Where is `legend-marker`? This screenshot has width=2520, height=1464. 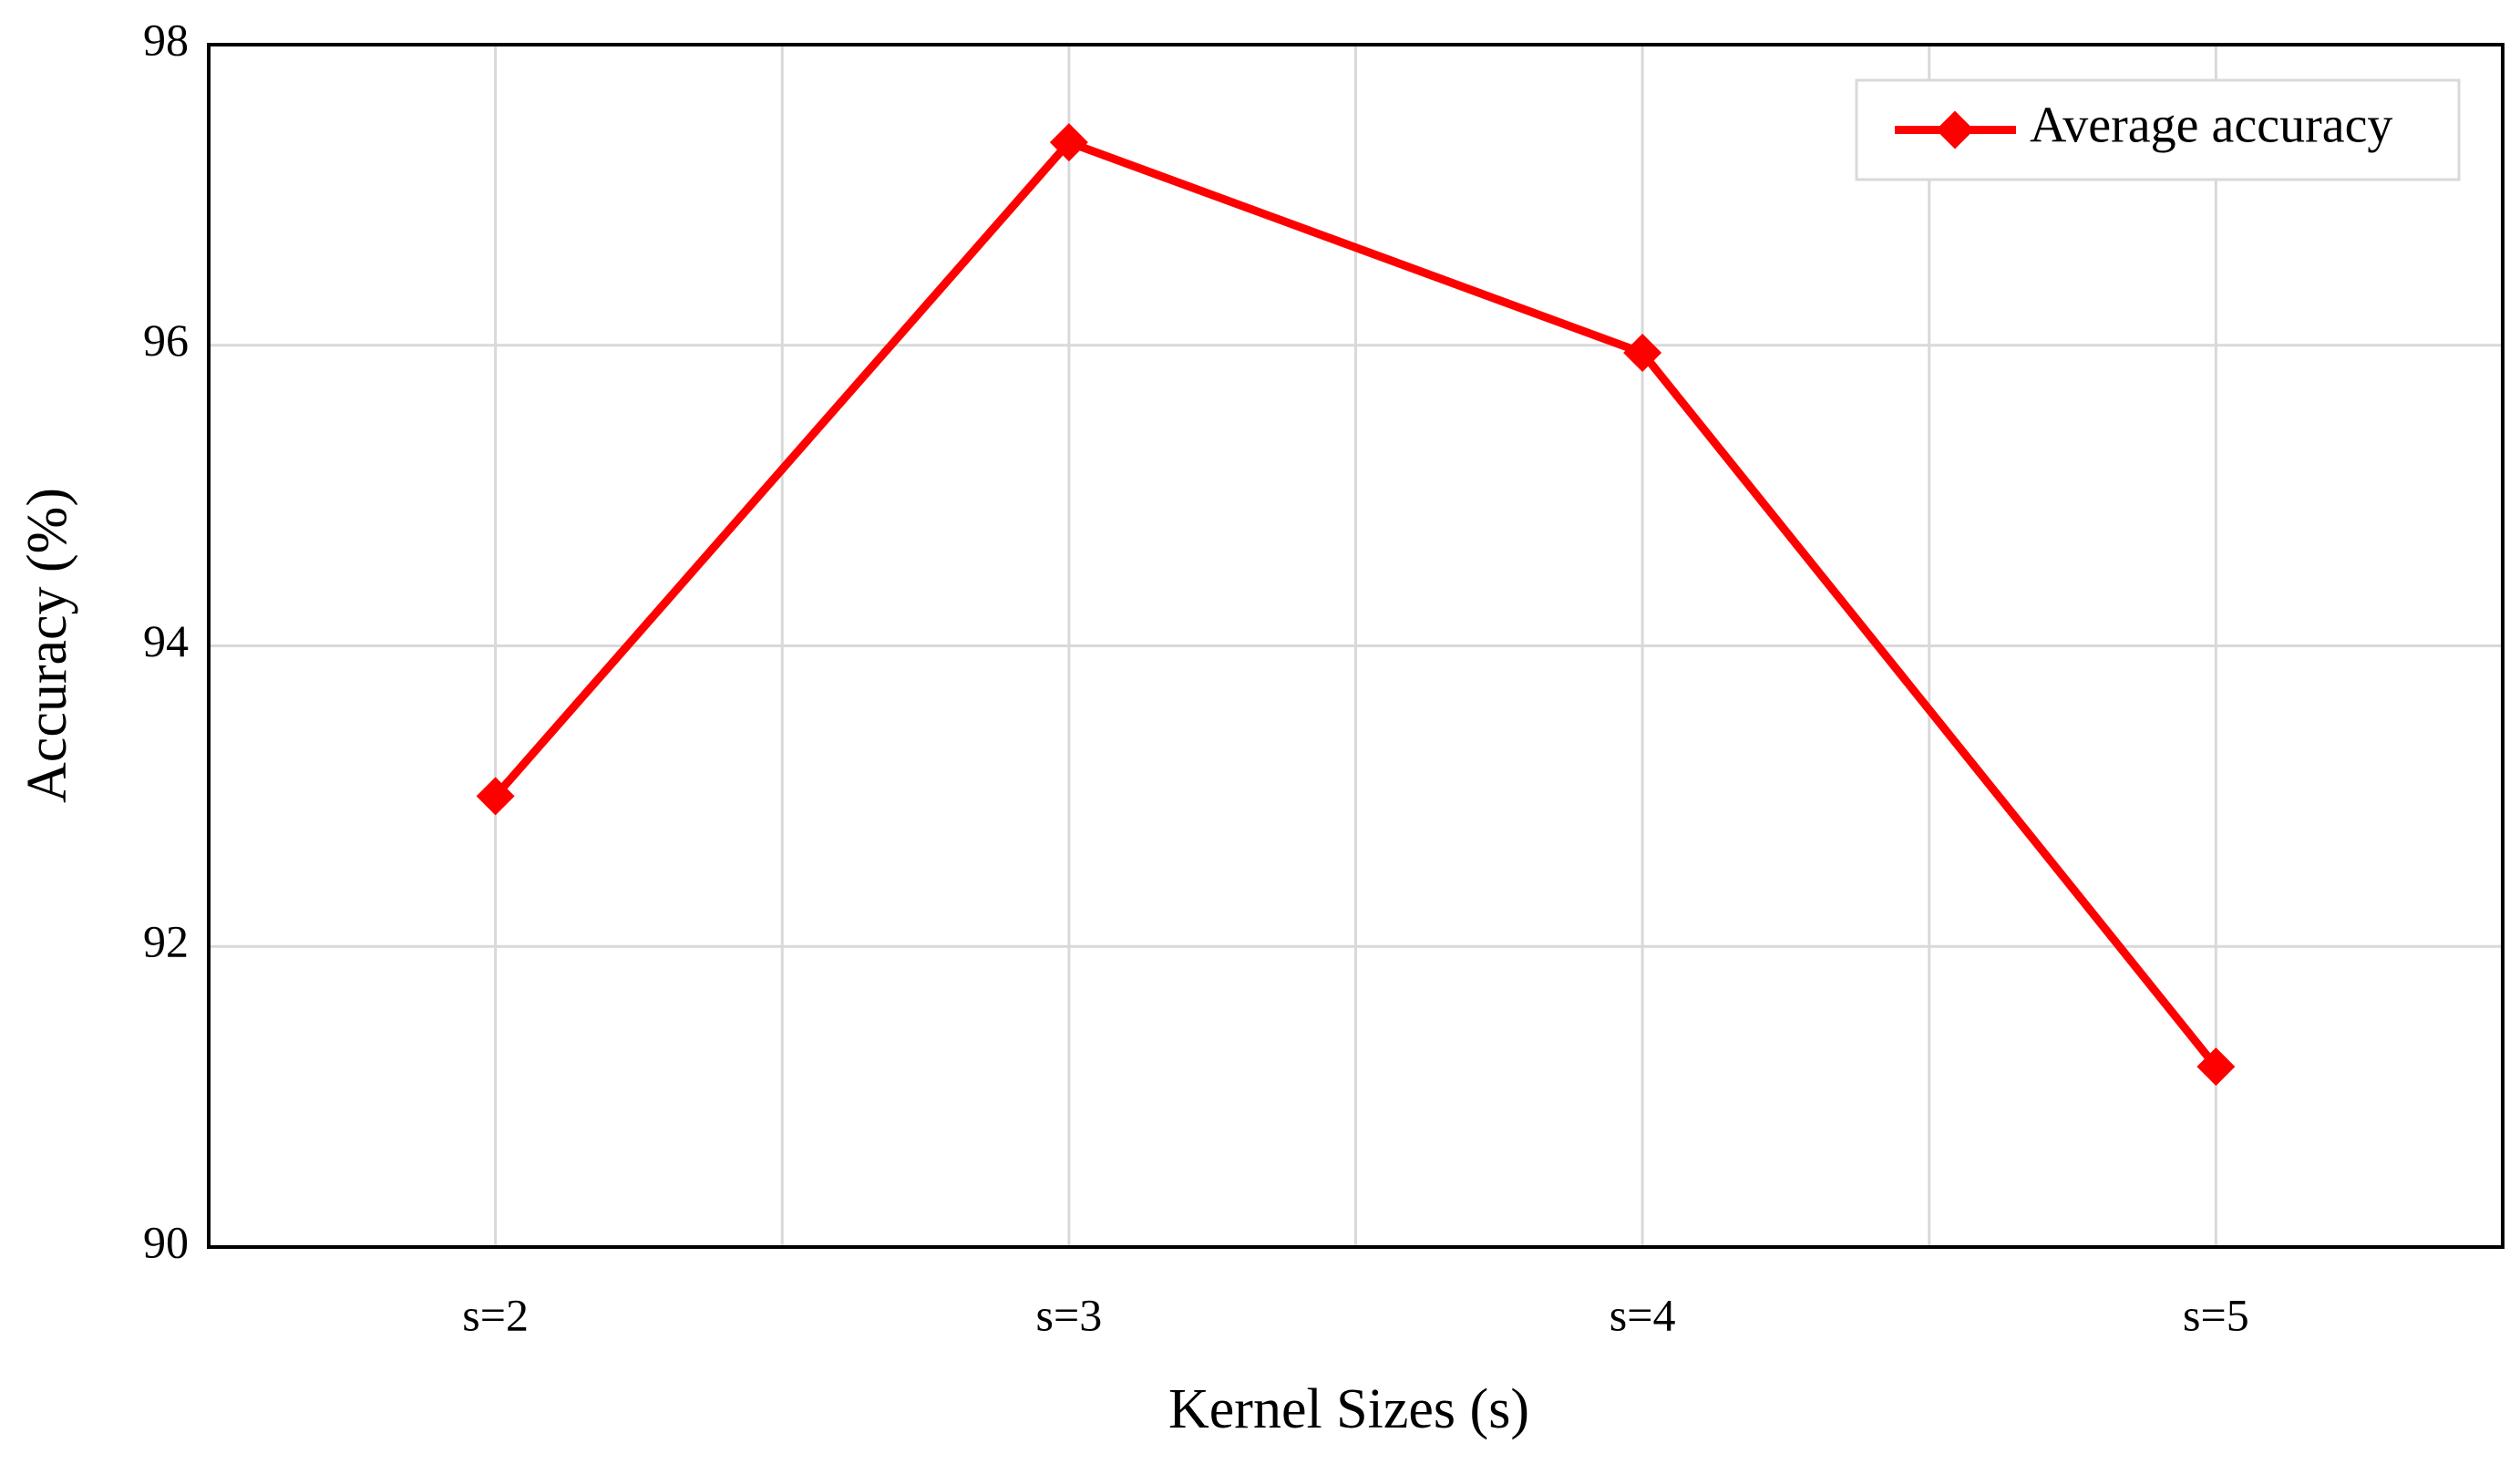
legend-marker is located at coordinates (1955, 130).